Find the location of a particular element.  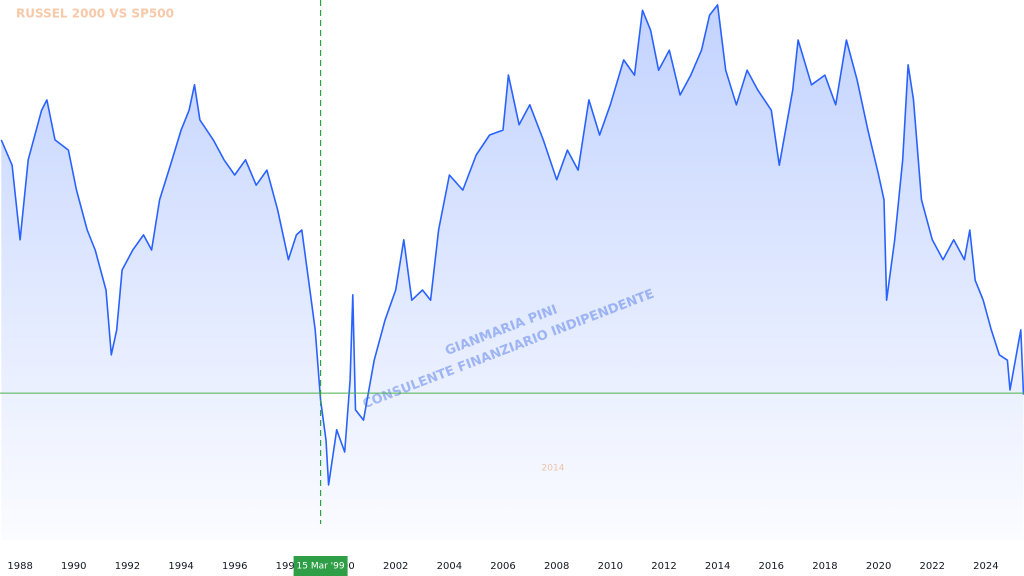

x-tick-label: 1992 is located at coordinates (127, 566).